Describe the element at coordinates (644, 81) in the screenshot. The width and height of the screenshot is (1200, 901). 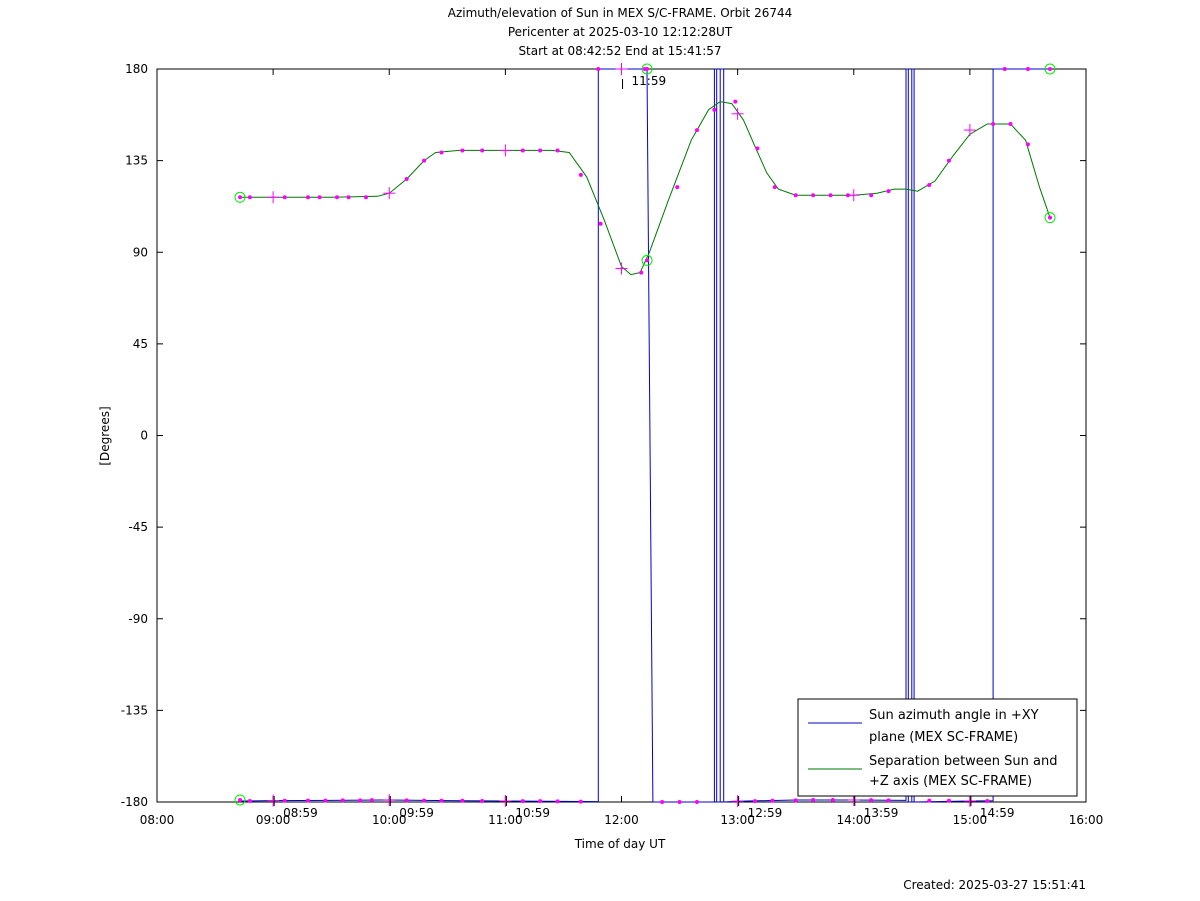
I see `hour-marker: 11:59` at that location.